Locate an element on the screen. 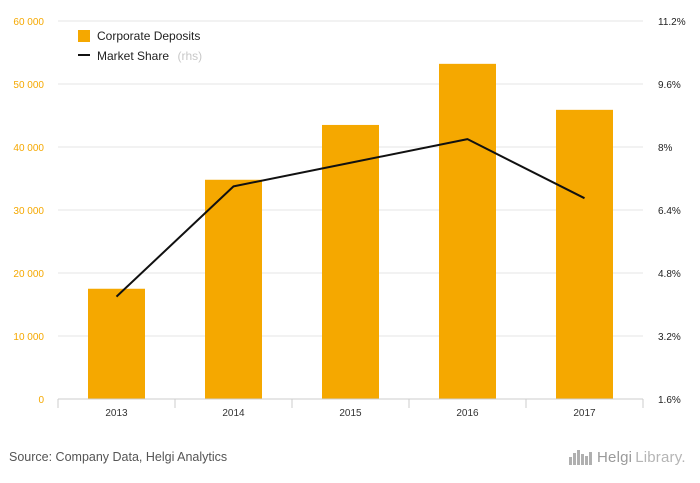 This screenshot has width=700, height=483. y-right-tick-label: 4.8% is located at coordinates (669, 274).